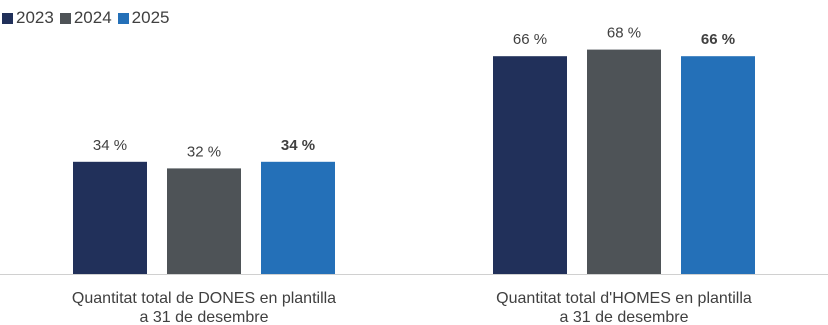 The image size is (828, 325). I want to click on legend-swatch-2023, so click(7, 18).